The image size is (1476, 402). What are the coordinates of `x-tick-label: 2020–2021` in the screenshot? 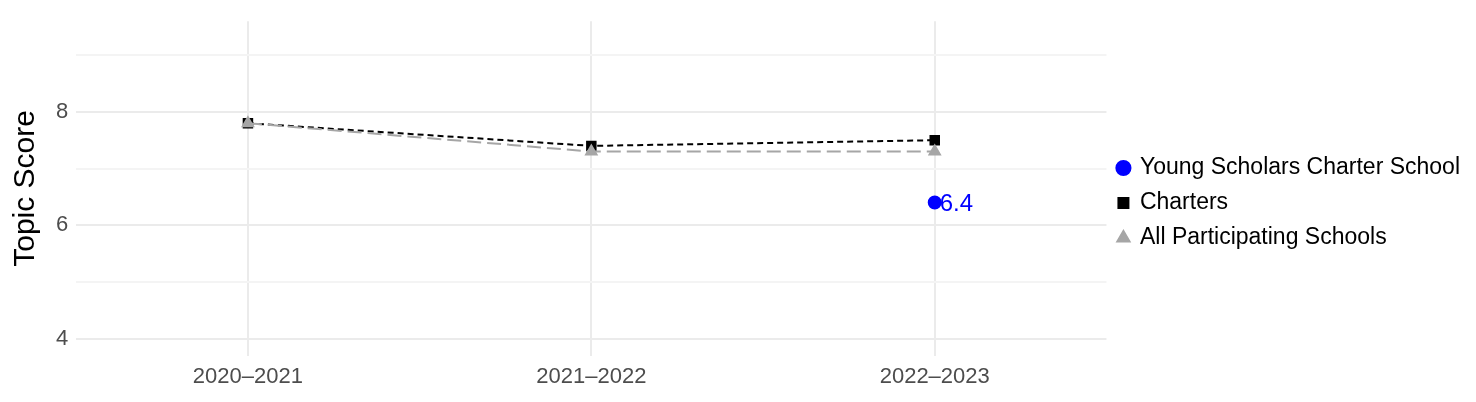 It's located at (247, 375).